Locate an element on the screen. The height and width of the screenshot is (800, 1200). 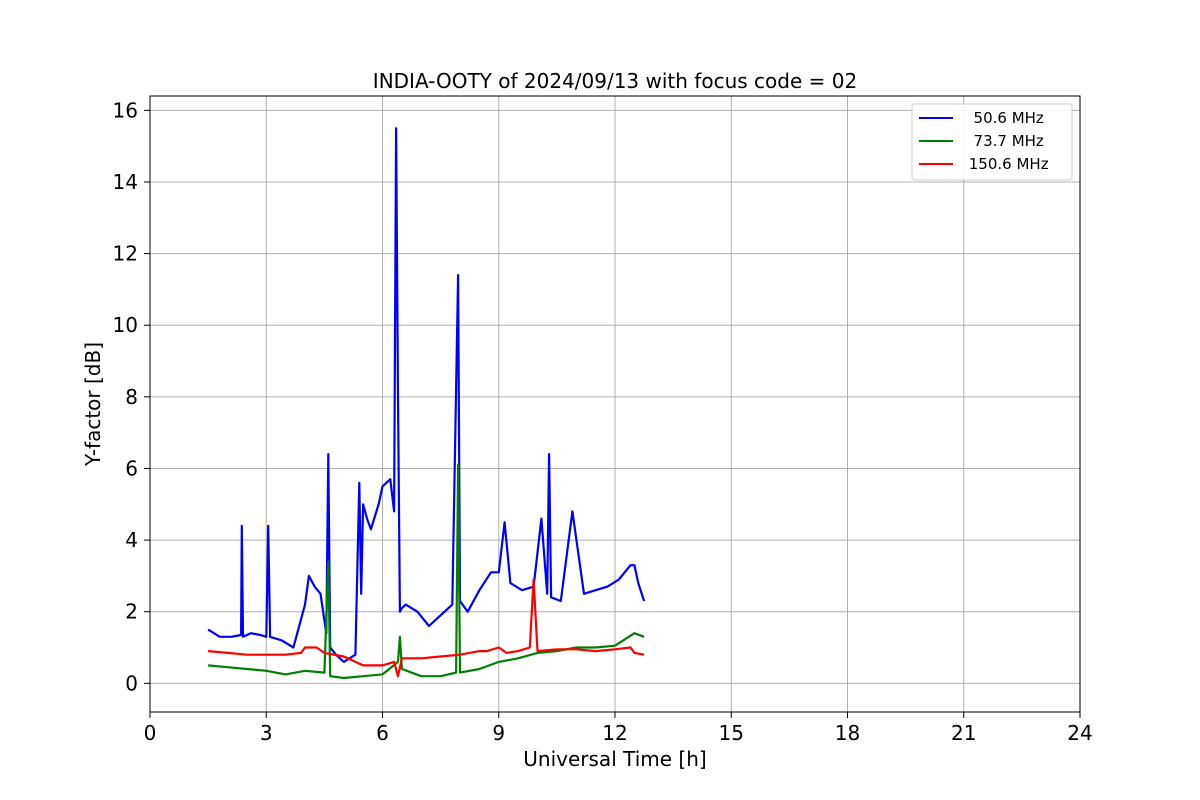
y-axis-label: Y-factor [dB] is located at coordinates (93, 404).